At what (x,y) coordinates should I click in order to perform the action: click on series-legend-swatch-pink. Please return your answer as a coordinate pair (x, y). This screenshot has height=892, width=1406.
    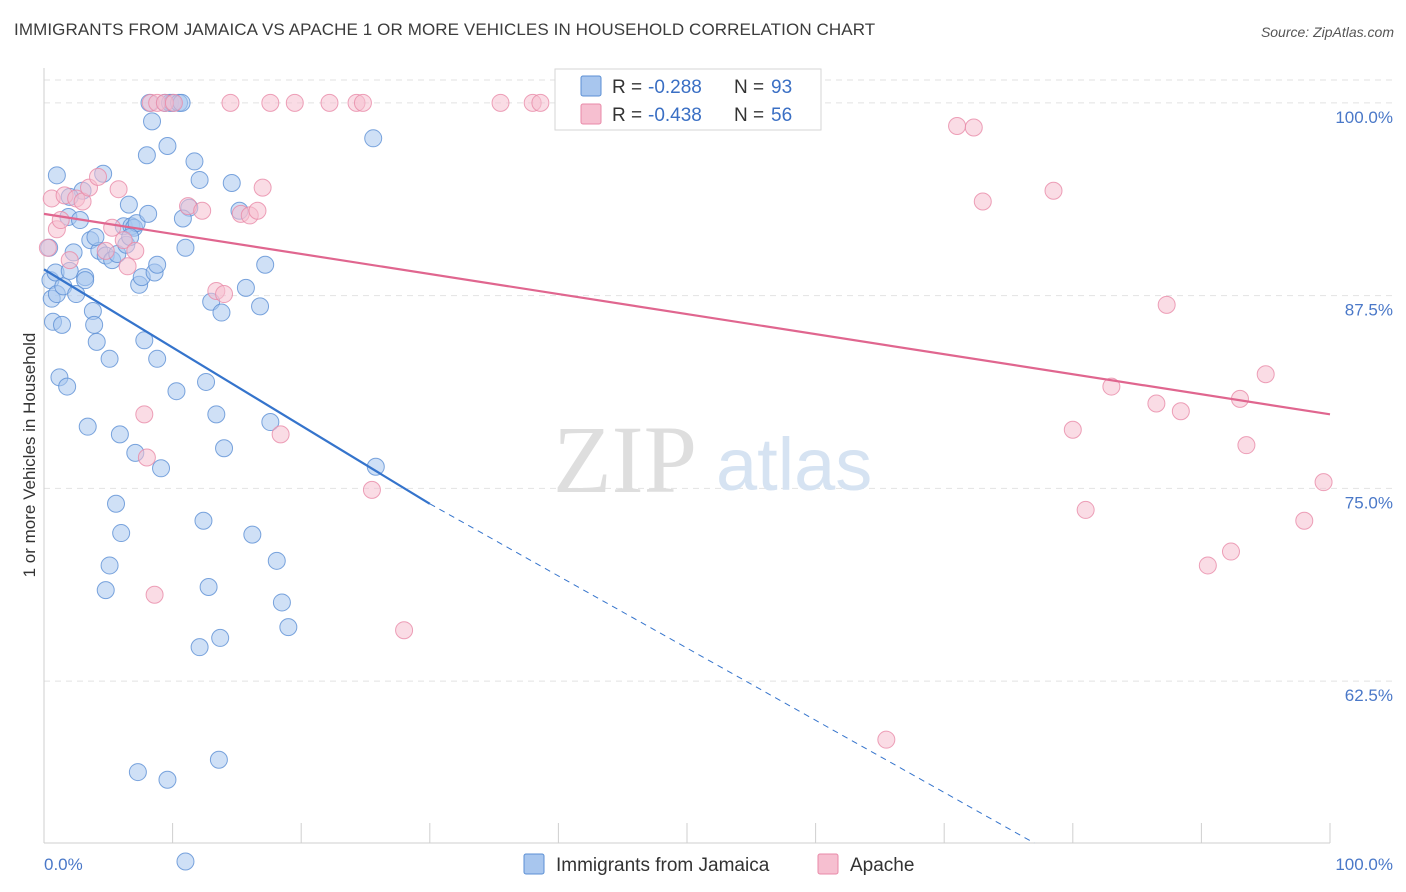
    Looking at the image, I should click on (828, 864).